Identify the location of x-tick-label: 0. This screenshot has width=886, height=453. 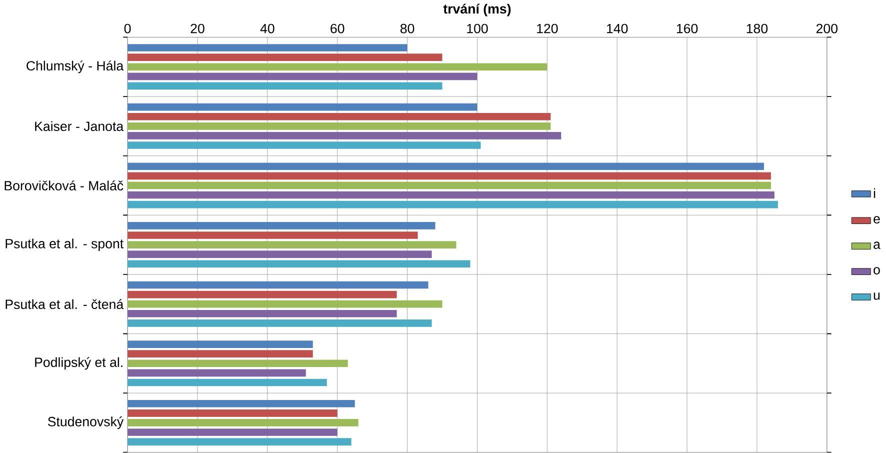
(127, 29).